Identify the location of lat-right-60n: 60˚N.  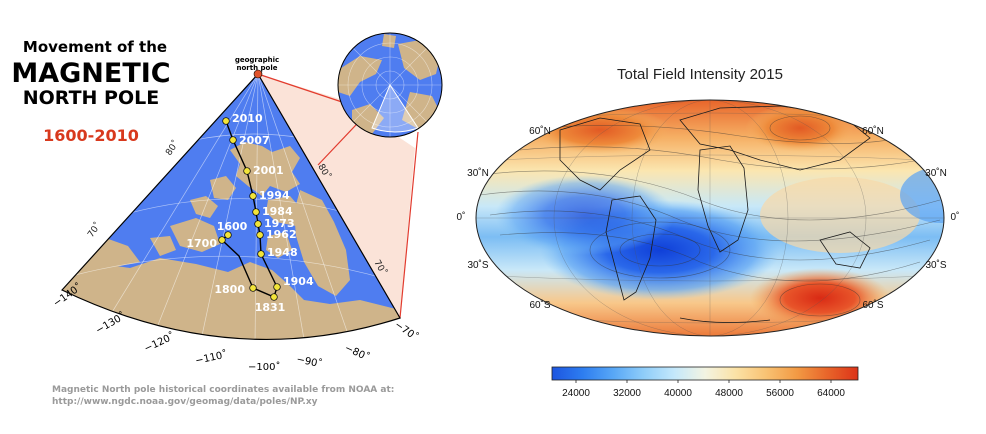
(873, 131).